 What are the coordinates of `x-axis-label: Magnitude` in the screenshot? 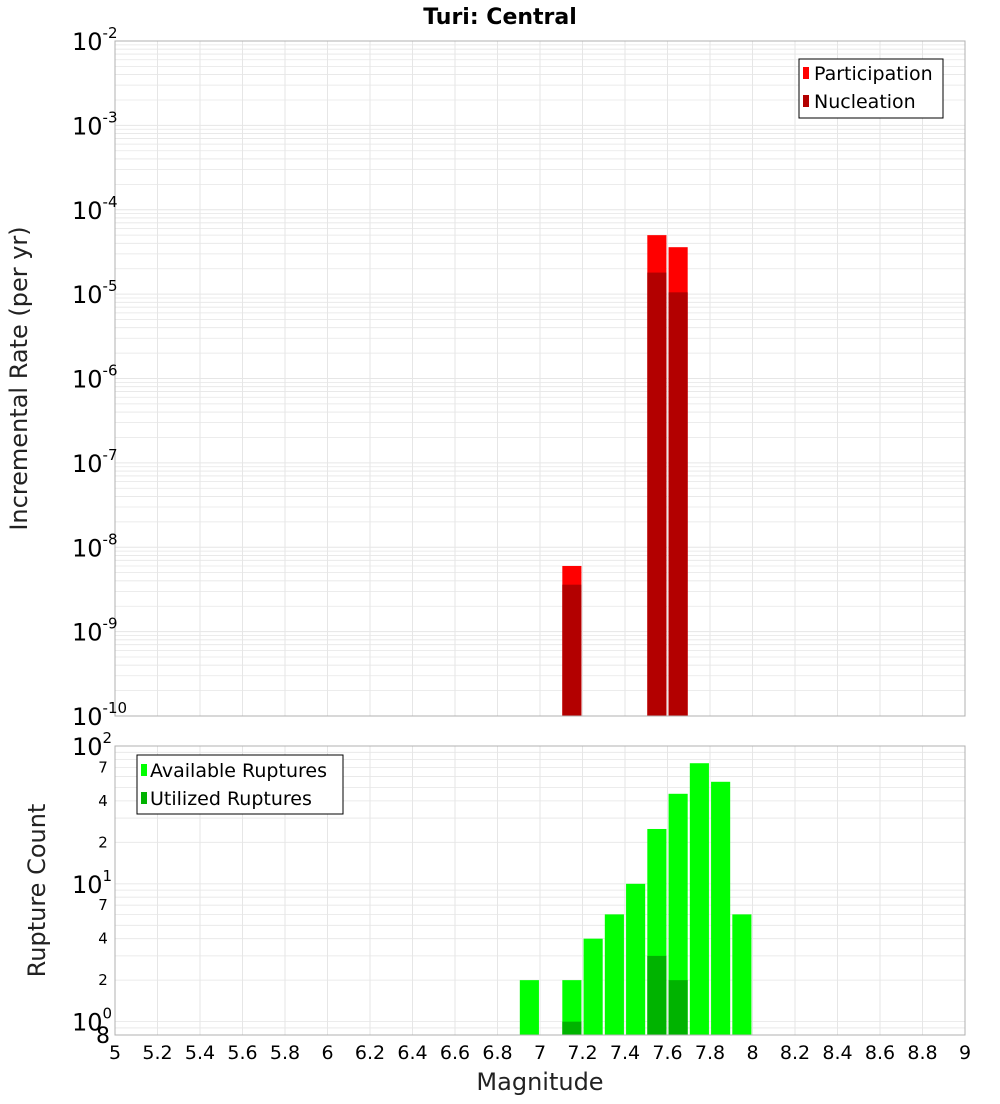 It's located at (539, 1082).